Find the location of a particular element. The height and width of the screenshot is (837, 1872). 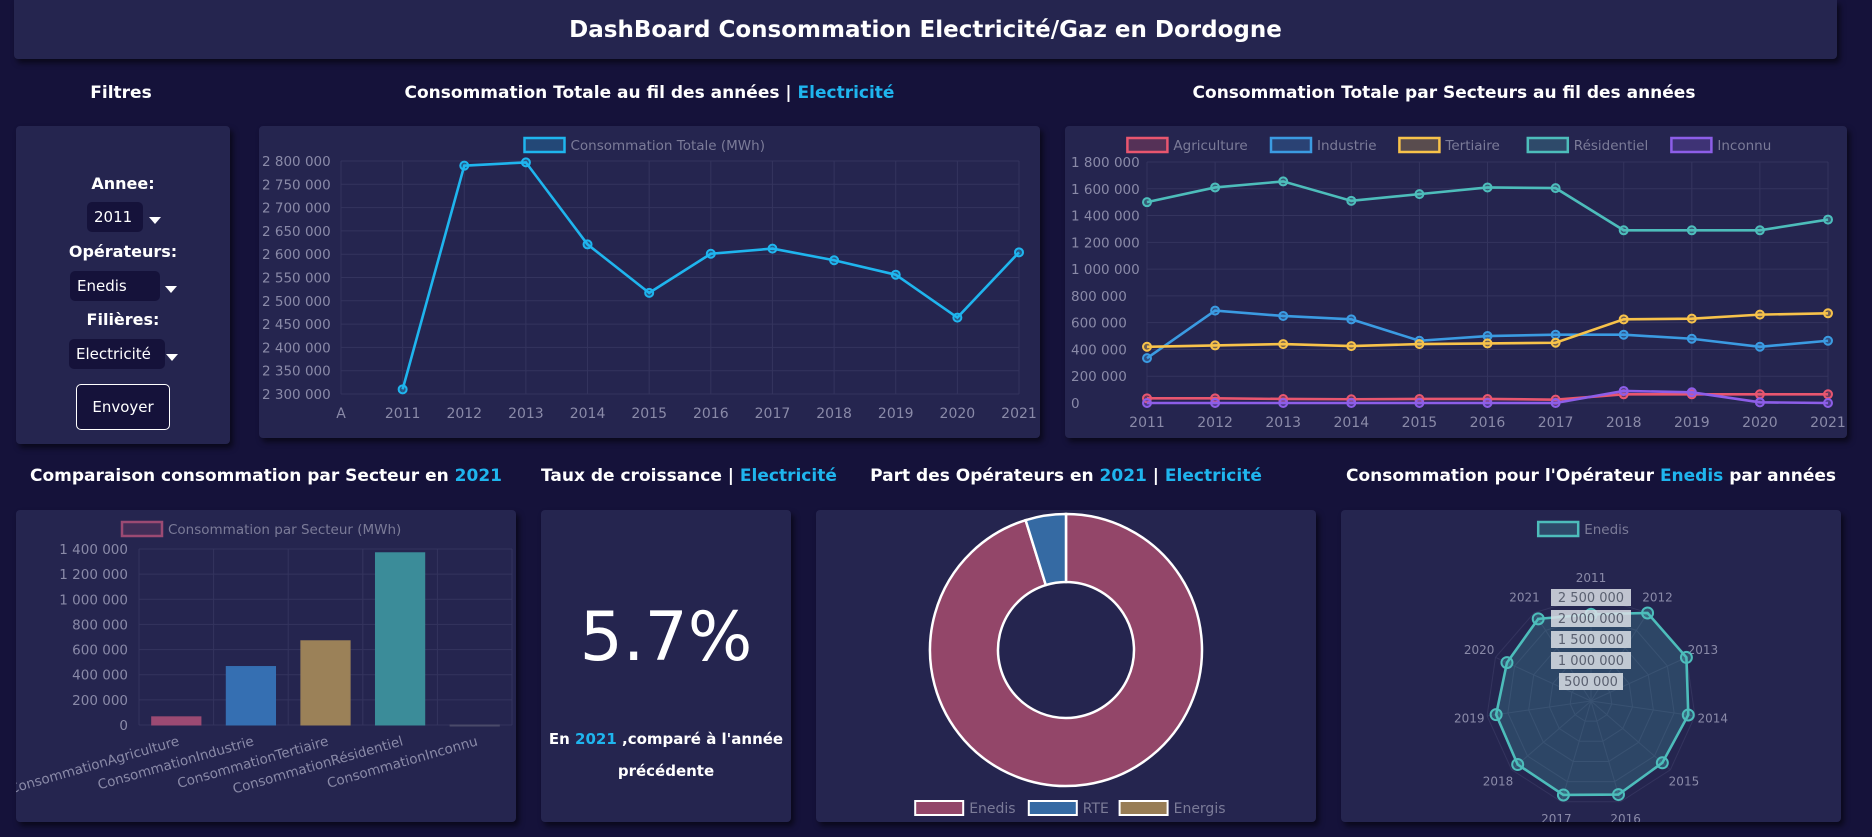

growth-title: Taux de croissance | Electricité is located at coordinates (689, 476).